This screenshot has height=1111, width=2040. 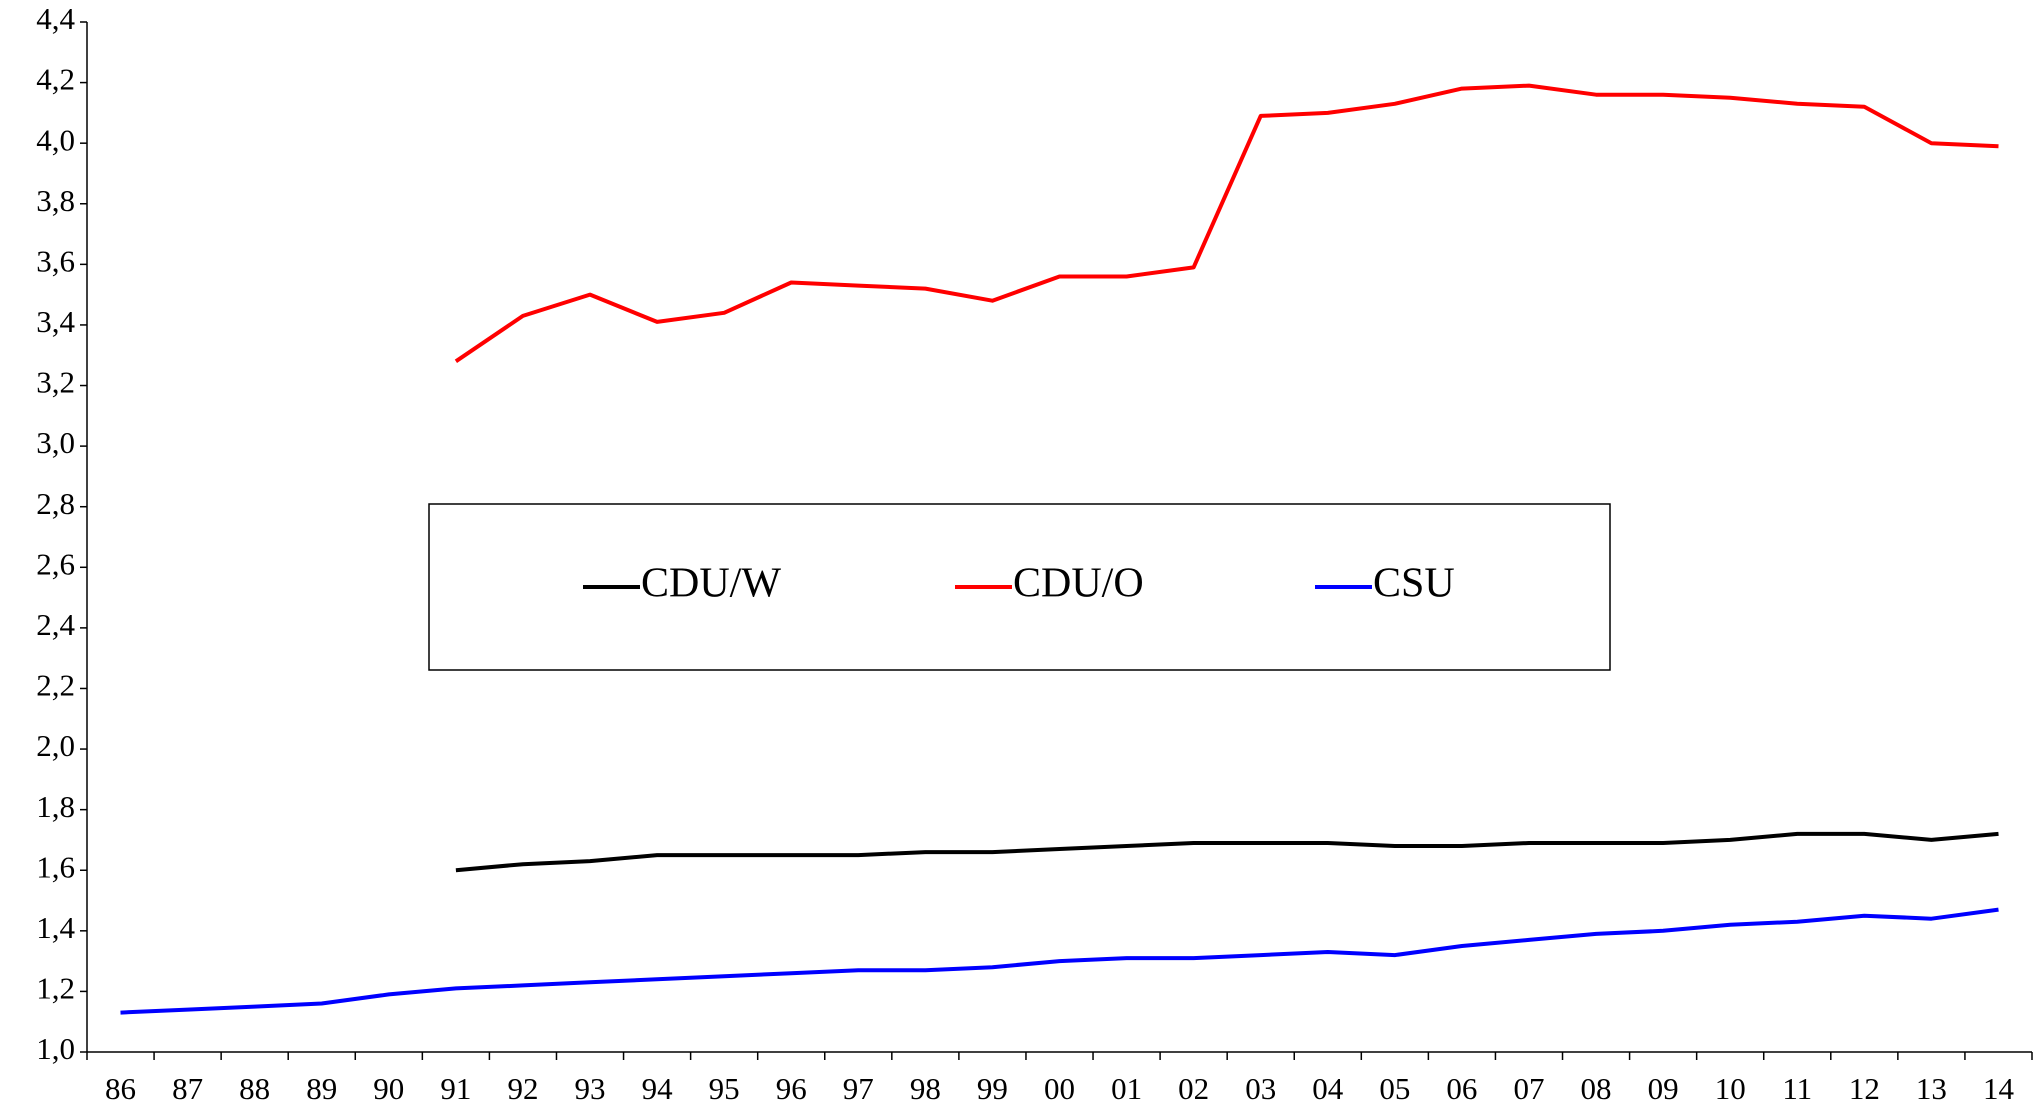 I want to click on y-tick-label: 2,8, so click(x=55, y=503).